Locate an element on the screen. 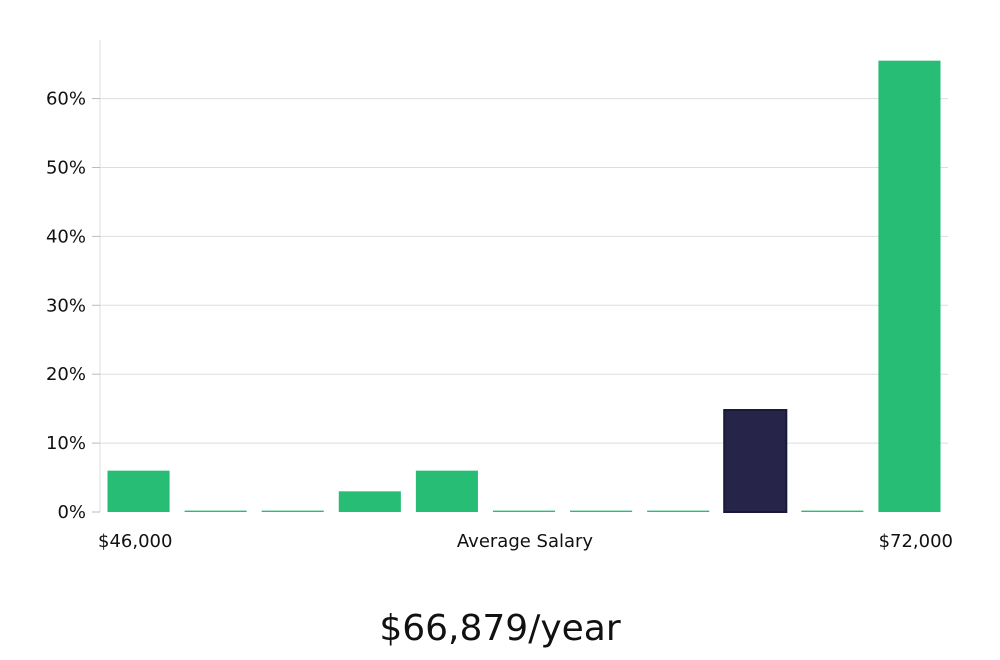 The image size is (1000, 660). x-axis-start-label: $46,000 is located at coordinates (135, 541).